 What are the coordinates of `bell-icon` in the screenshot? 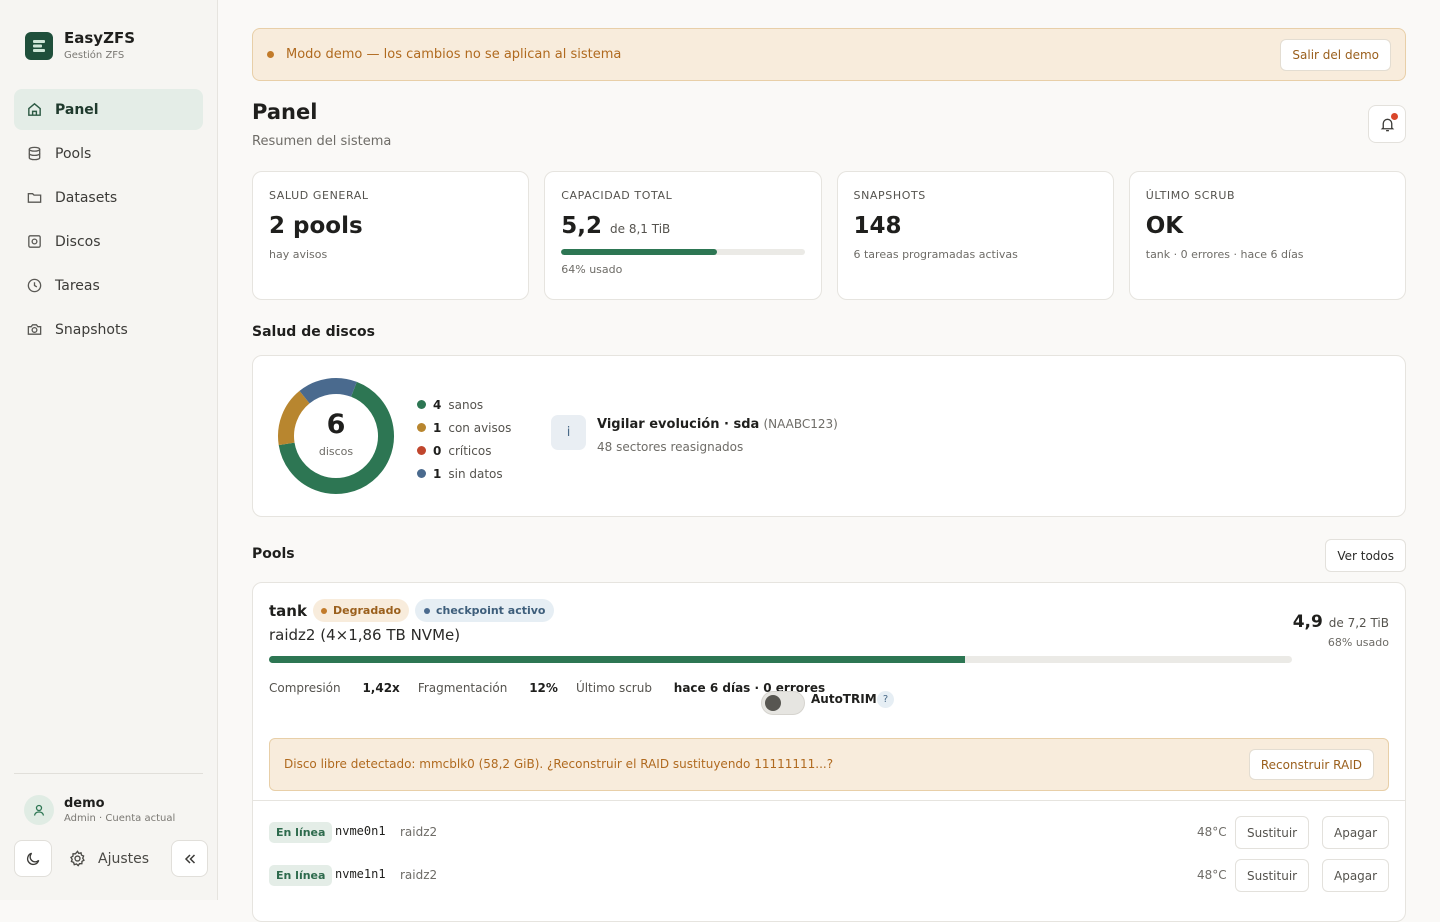 It's located at (1387, 124).